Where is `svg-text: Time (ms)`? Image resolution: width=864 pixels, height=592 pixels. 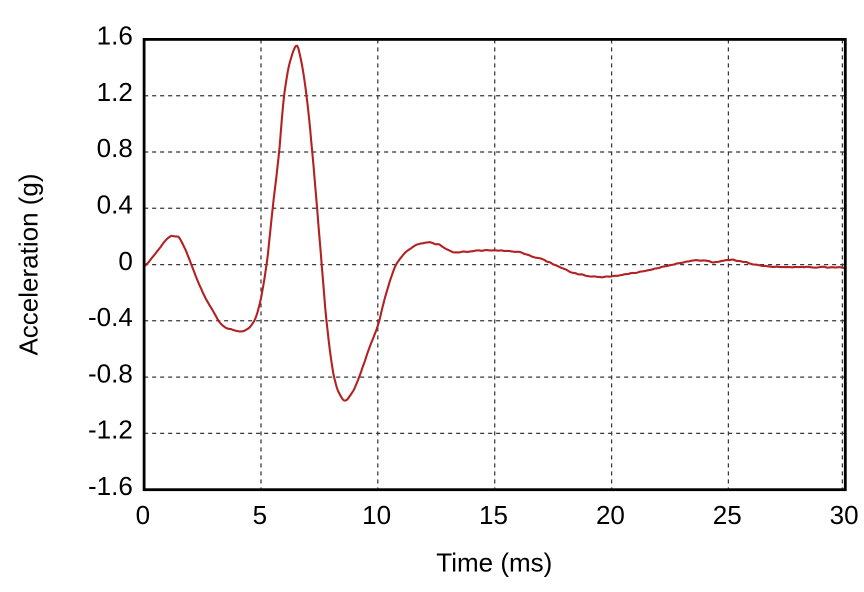 svg-text: Time (ms) is located at coordinates (494, 563).